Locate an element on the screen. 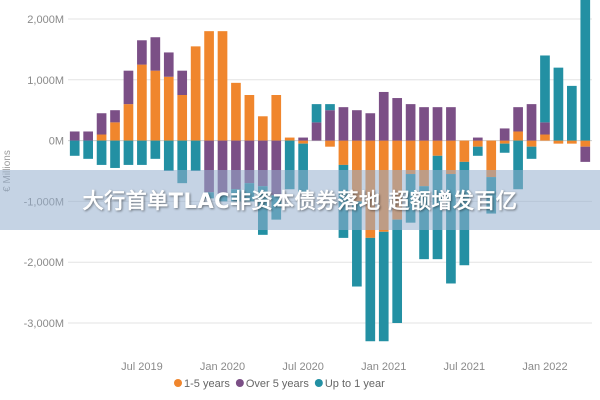  x-tick-label: Jan 2022 is located at coordinates (544, 367).